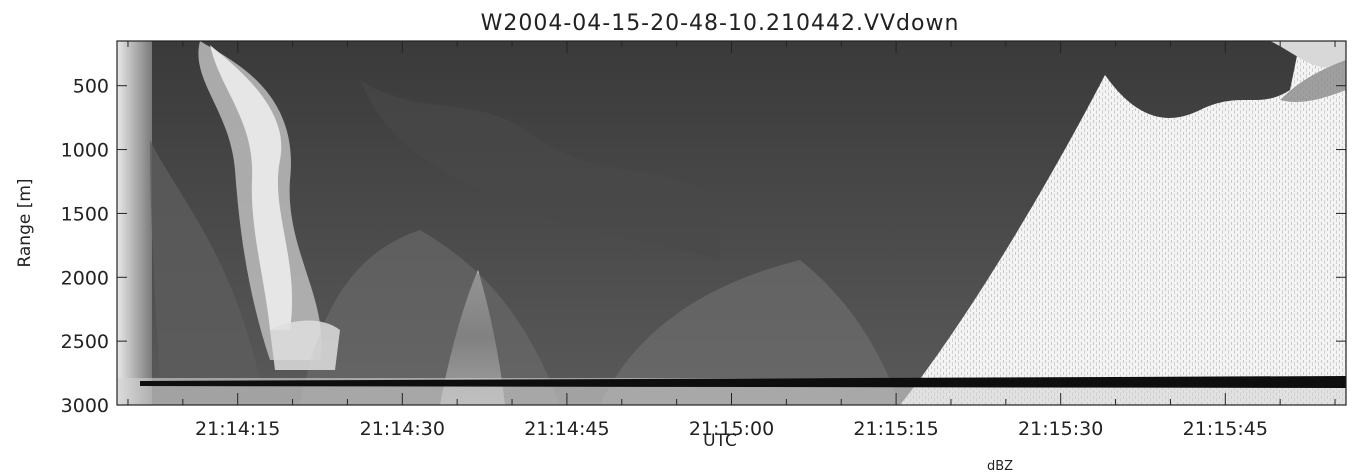  What do you see at coordinates (237, 429) in the screenshot?
I see `x-tick-label: 21:14:15` at bounding box center [237, 429].